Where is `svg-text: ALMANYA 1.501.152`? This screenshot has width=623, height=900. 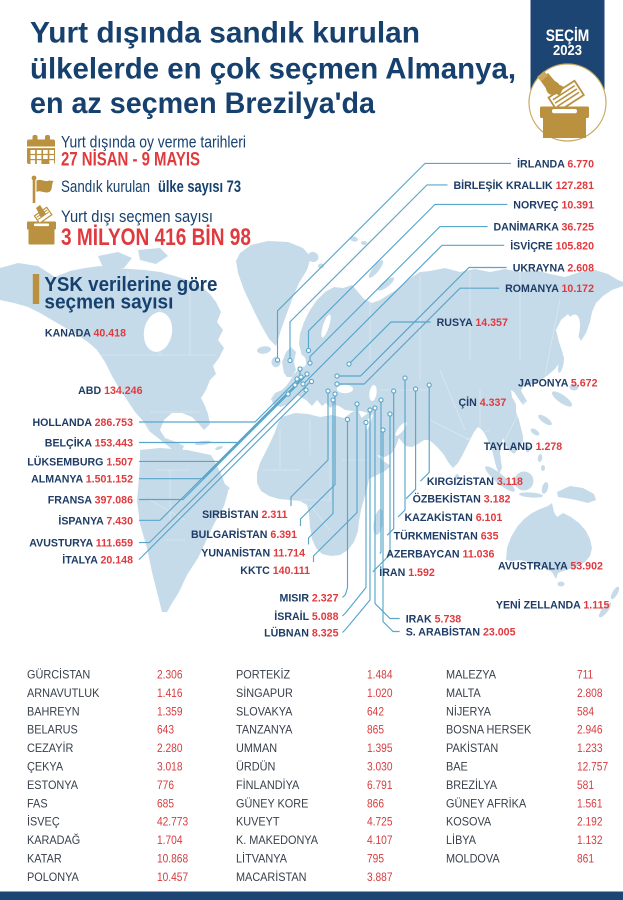
svg-text: ALMANYA 1.501.152 is located at coordinates (82, 480).